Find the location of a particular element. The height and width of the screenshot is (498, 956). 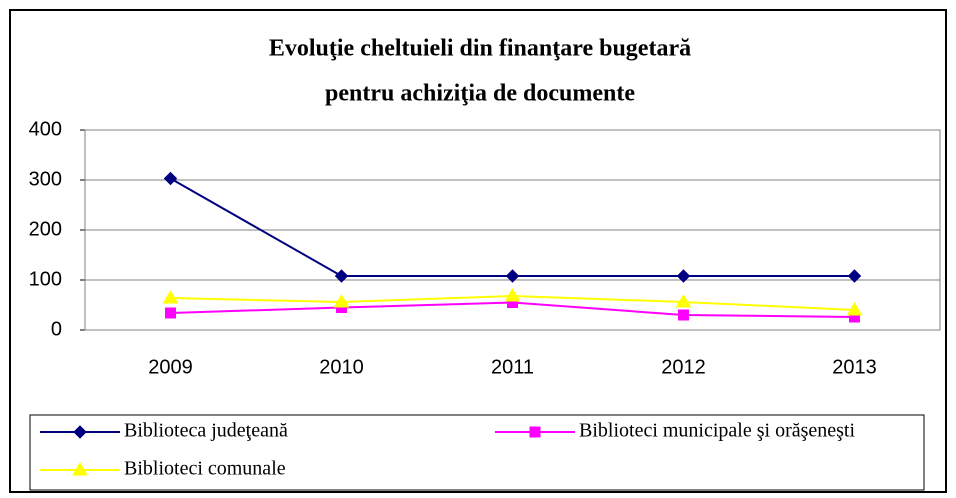

y-tick-label: 300 is located at coordinates (45, 179).